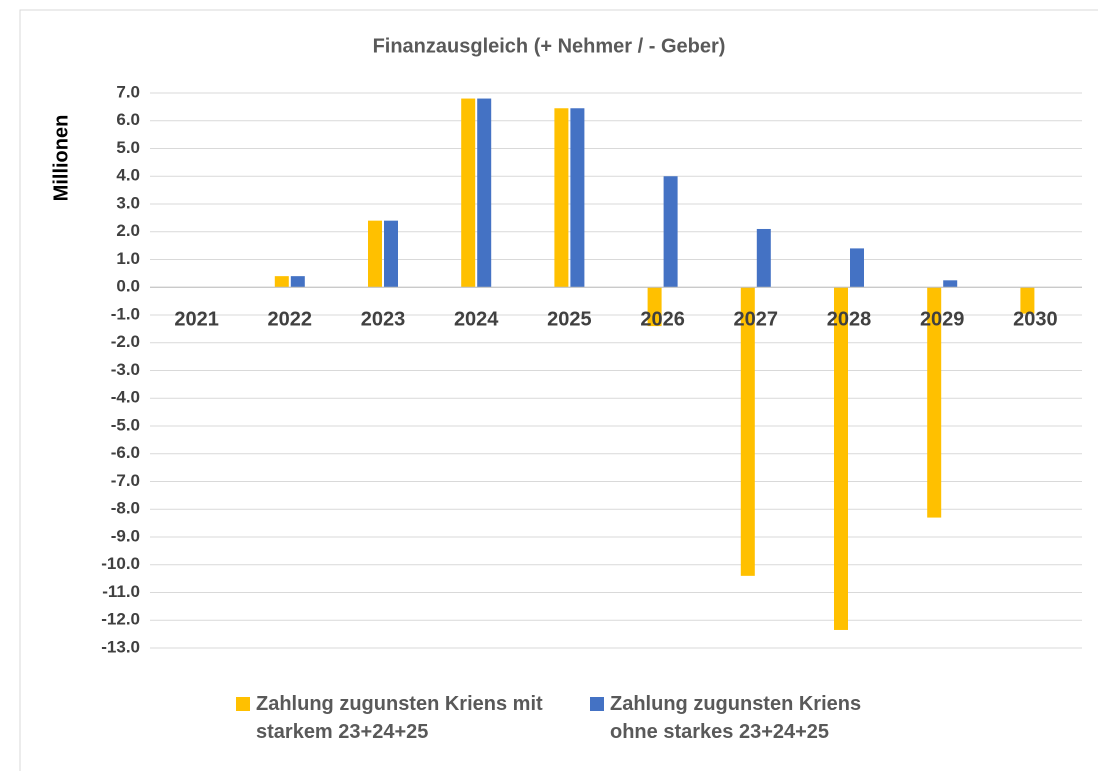  What do you see at coordinates (120, 646) in the screenshot?
I see `y-tick-label: -13.0` at bounding box center [120, 646].